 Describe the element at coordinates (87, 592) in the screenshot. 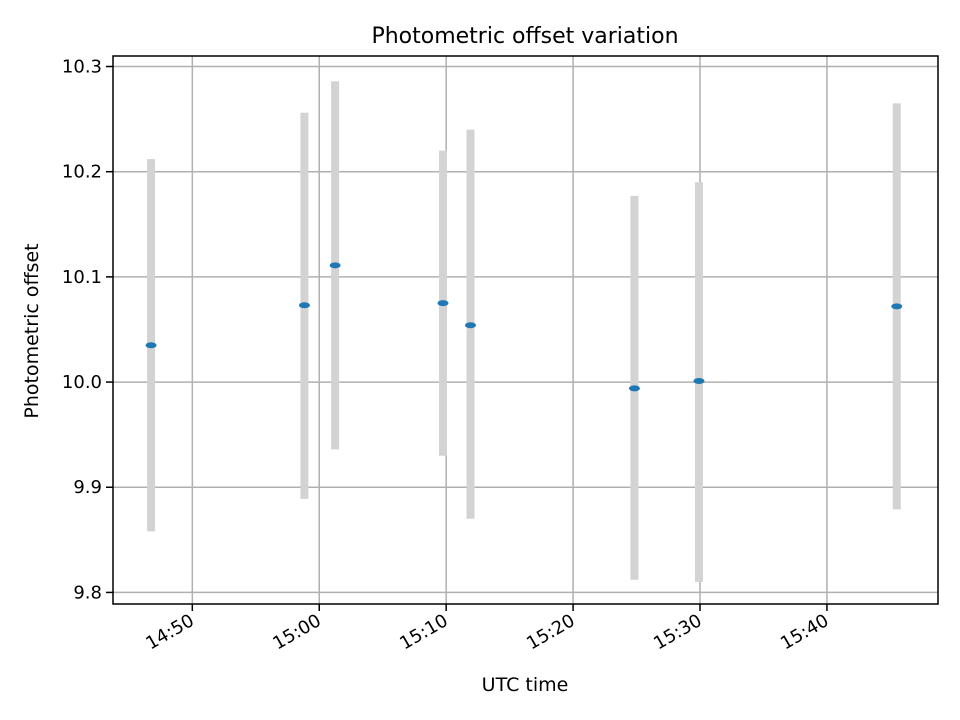

I see `y-tick-label: 9.8` at that location.